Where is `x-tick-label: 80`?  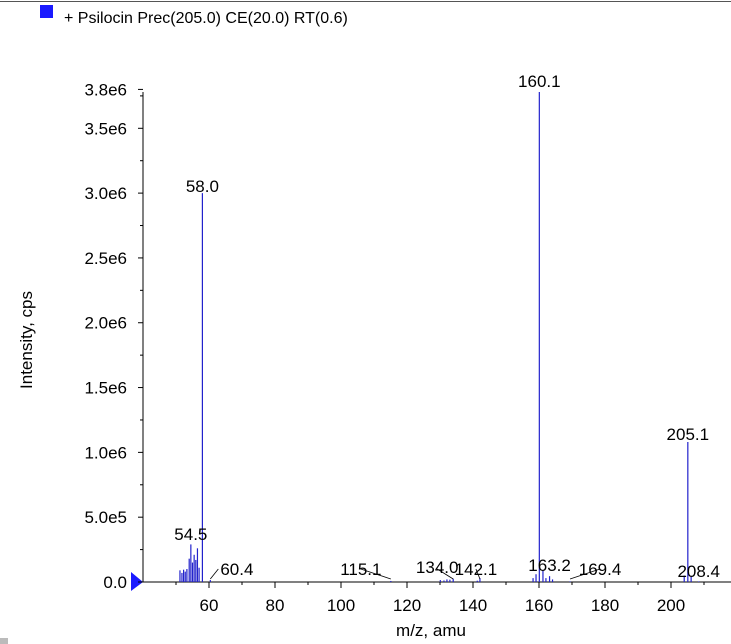 x-tick-label: 80 is located at coordinates (275, 605).